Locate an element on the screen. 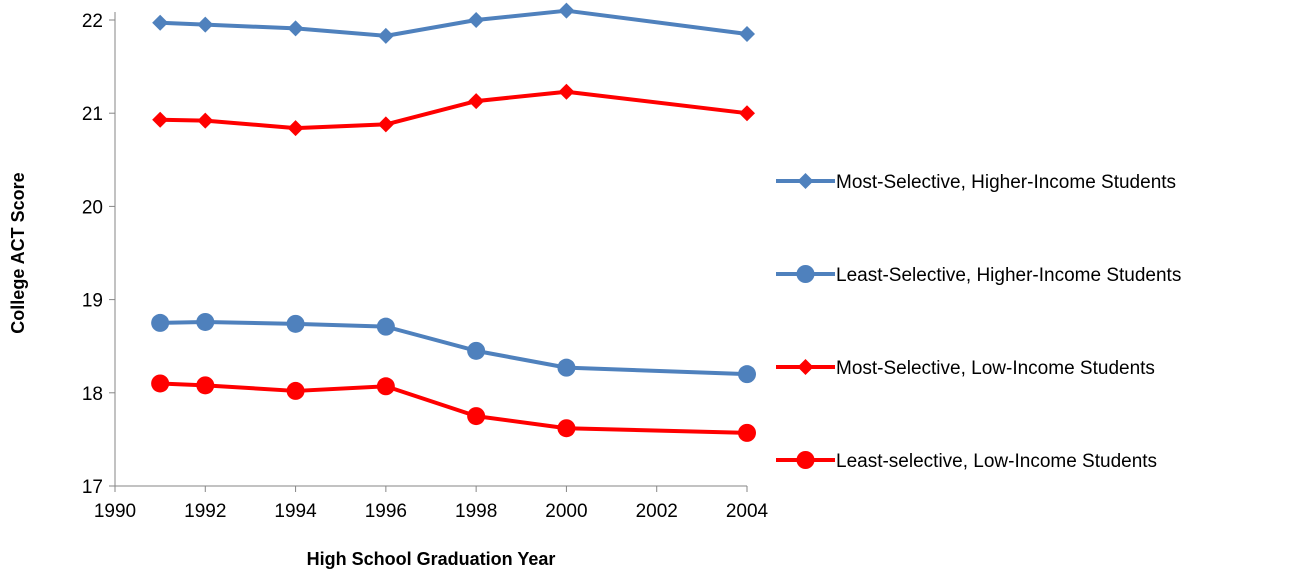 The image size is (1290, 575). x-tick-label: 1992 is located at coordinates (205, 511).